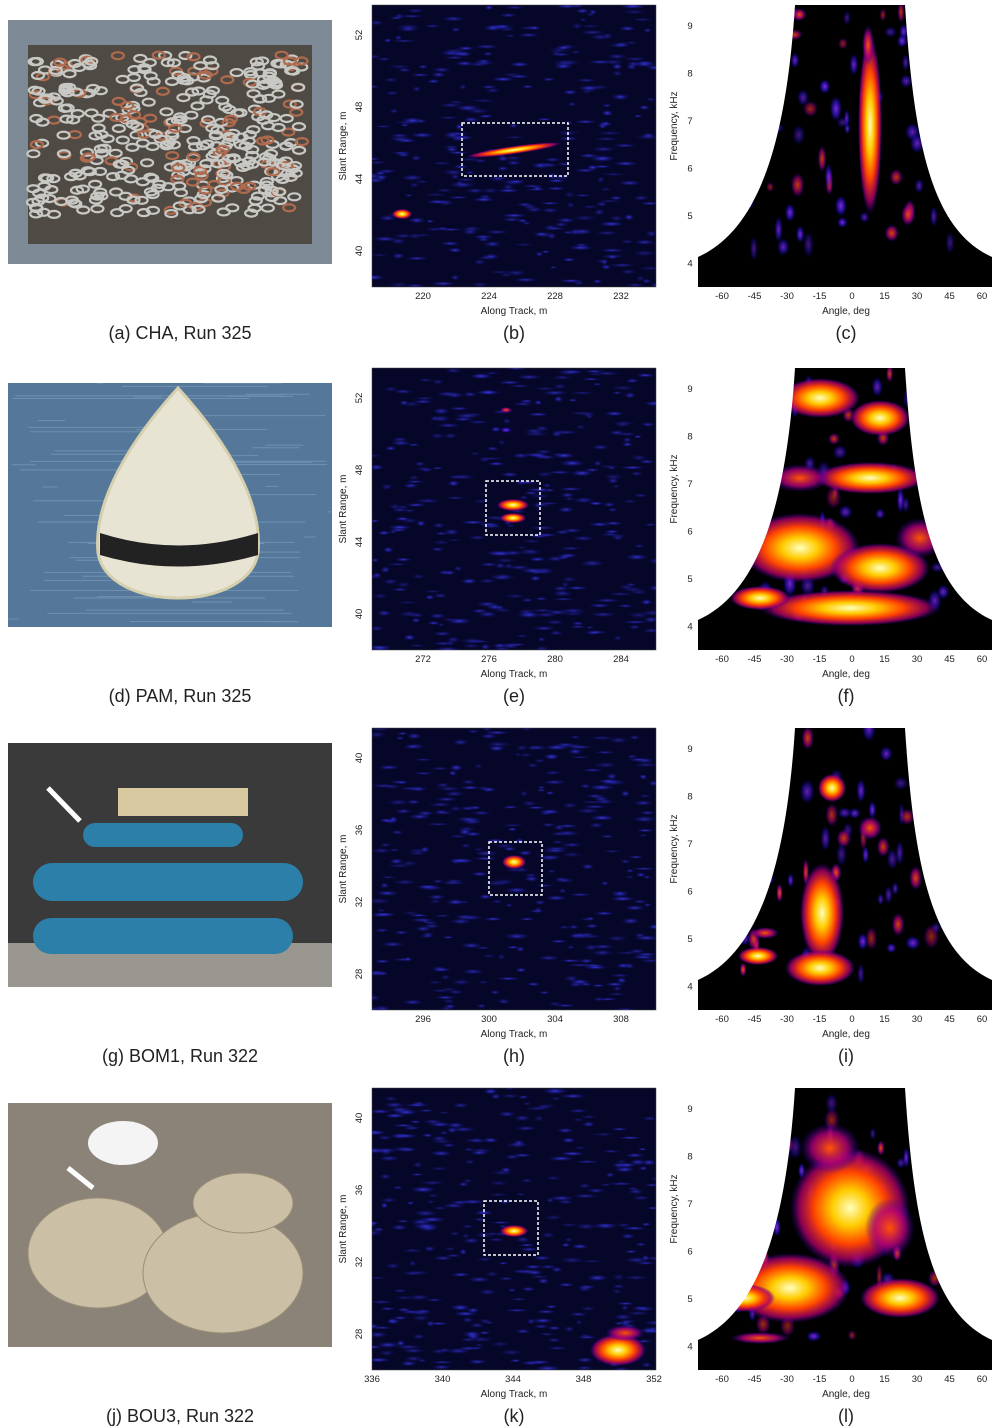 Image resolution: width=996 pixels, height=1428 pixels. What do you see at coordinates (917, 1019) in the screenshot?
I see `x-tick-label: 30` at bounding box center [917, 1019].